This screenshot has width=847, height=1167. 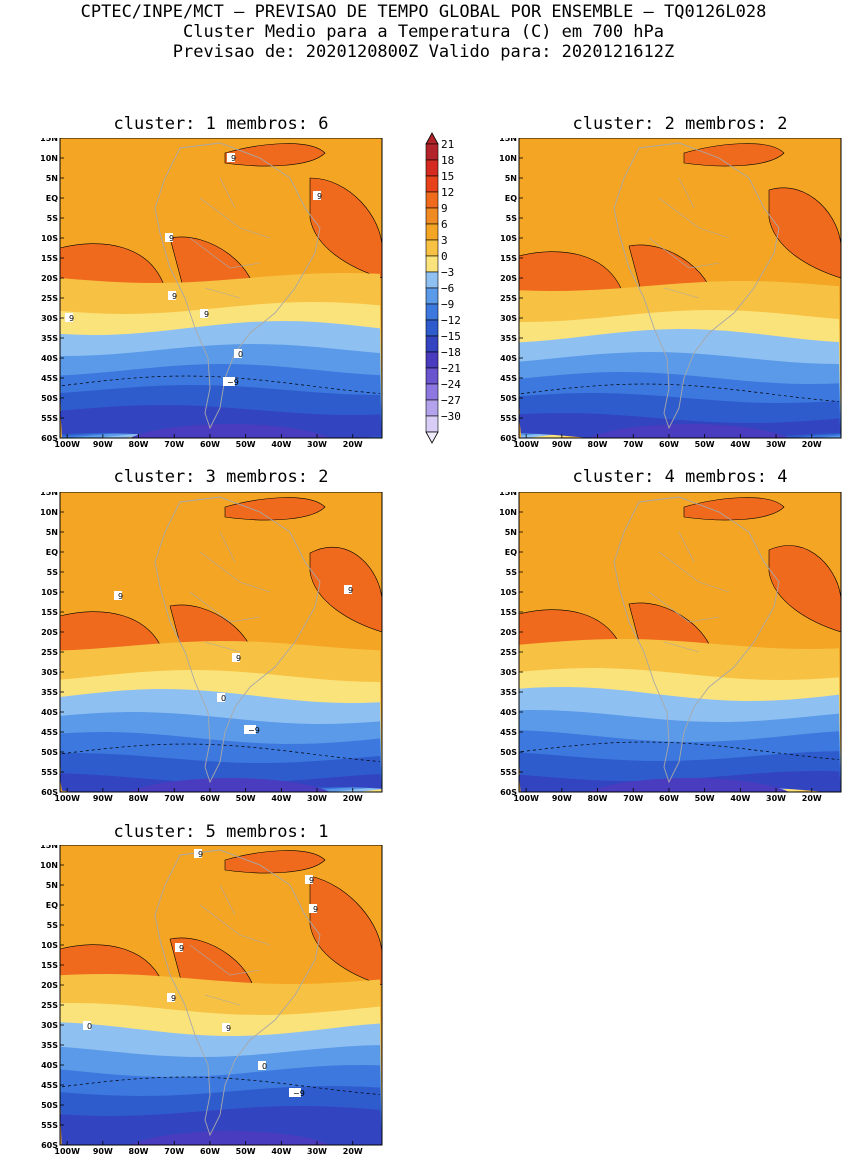 I want to click on colorbar-label: 0, so click(x=444, y=256).